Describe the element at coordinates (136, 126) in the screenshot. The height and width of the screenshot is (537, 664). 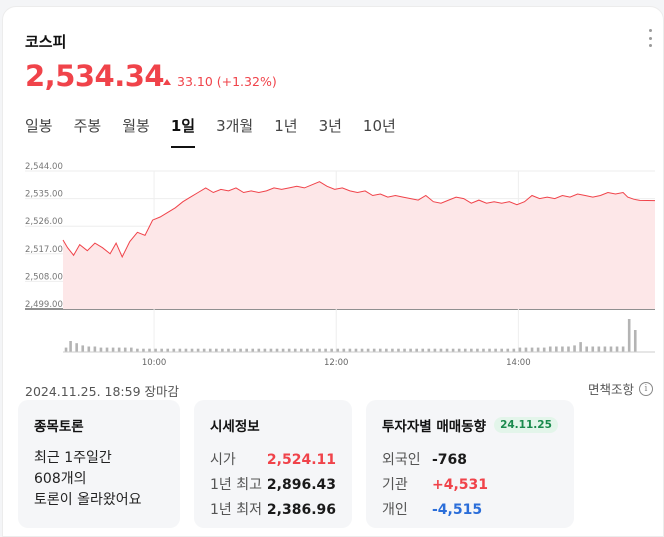
I see `tab-monthly: 월봉` at that location.